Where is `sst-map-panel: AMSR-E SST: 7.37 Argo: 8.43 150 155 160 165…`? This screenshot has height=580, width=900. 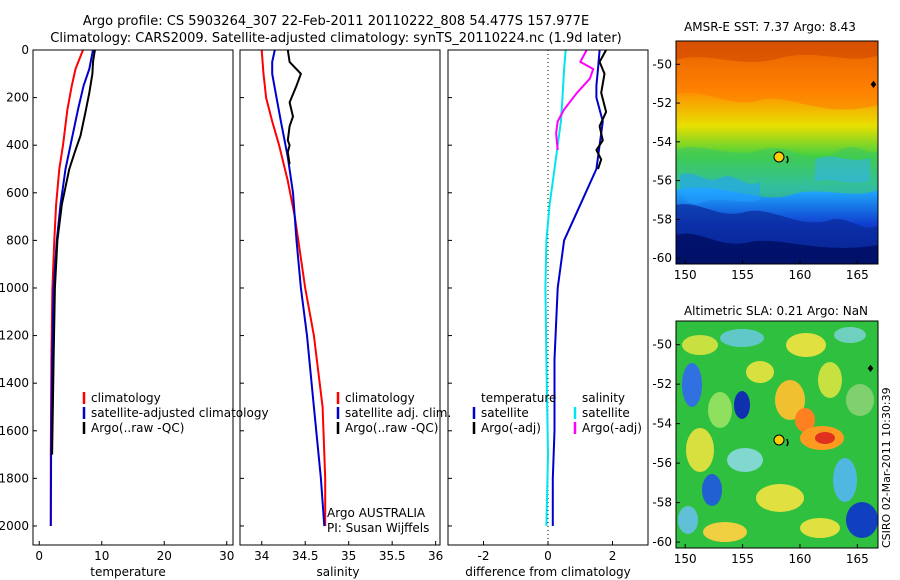
sst-map-panel: AMSR-E SST: 7.37 Argo: 8.43 150 155 160 165… is located at coordinates (765, 151).